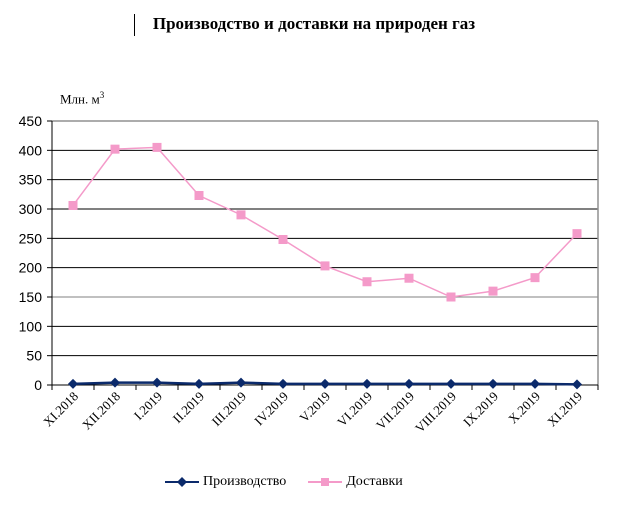 This screenshot has width=628, height=515. What do you see at coordinates (188, 407) in the screenshot?
I see `x-tick-label: II.2019` at bounding box center [188, 407].